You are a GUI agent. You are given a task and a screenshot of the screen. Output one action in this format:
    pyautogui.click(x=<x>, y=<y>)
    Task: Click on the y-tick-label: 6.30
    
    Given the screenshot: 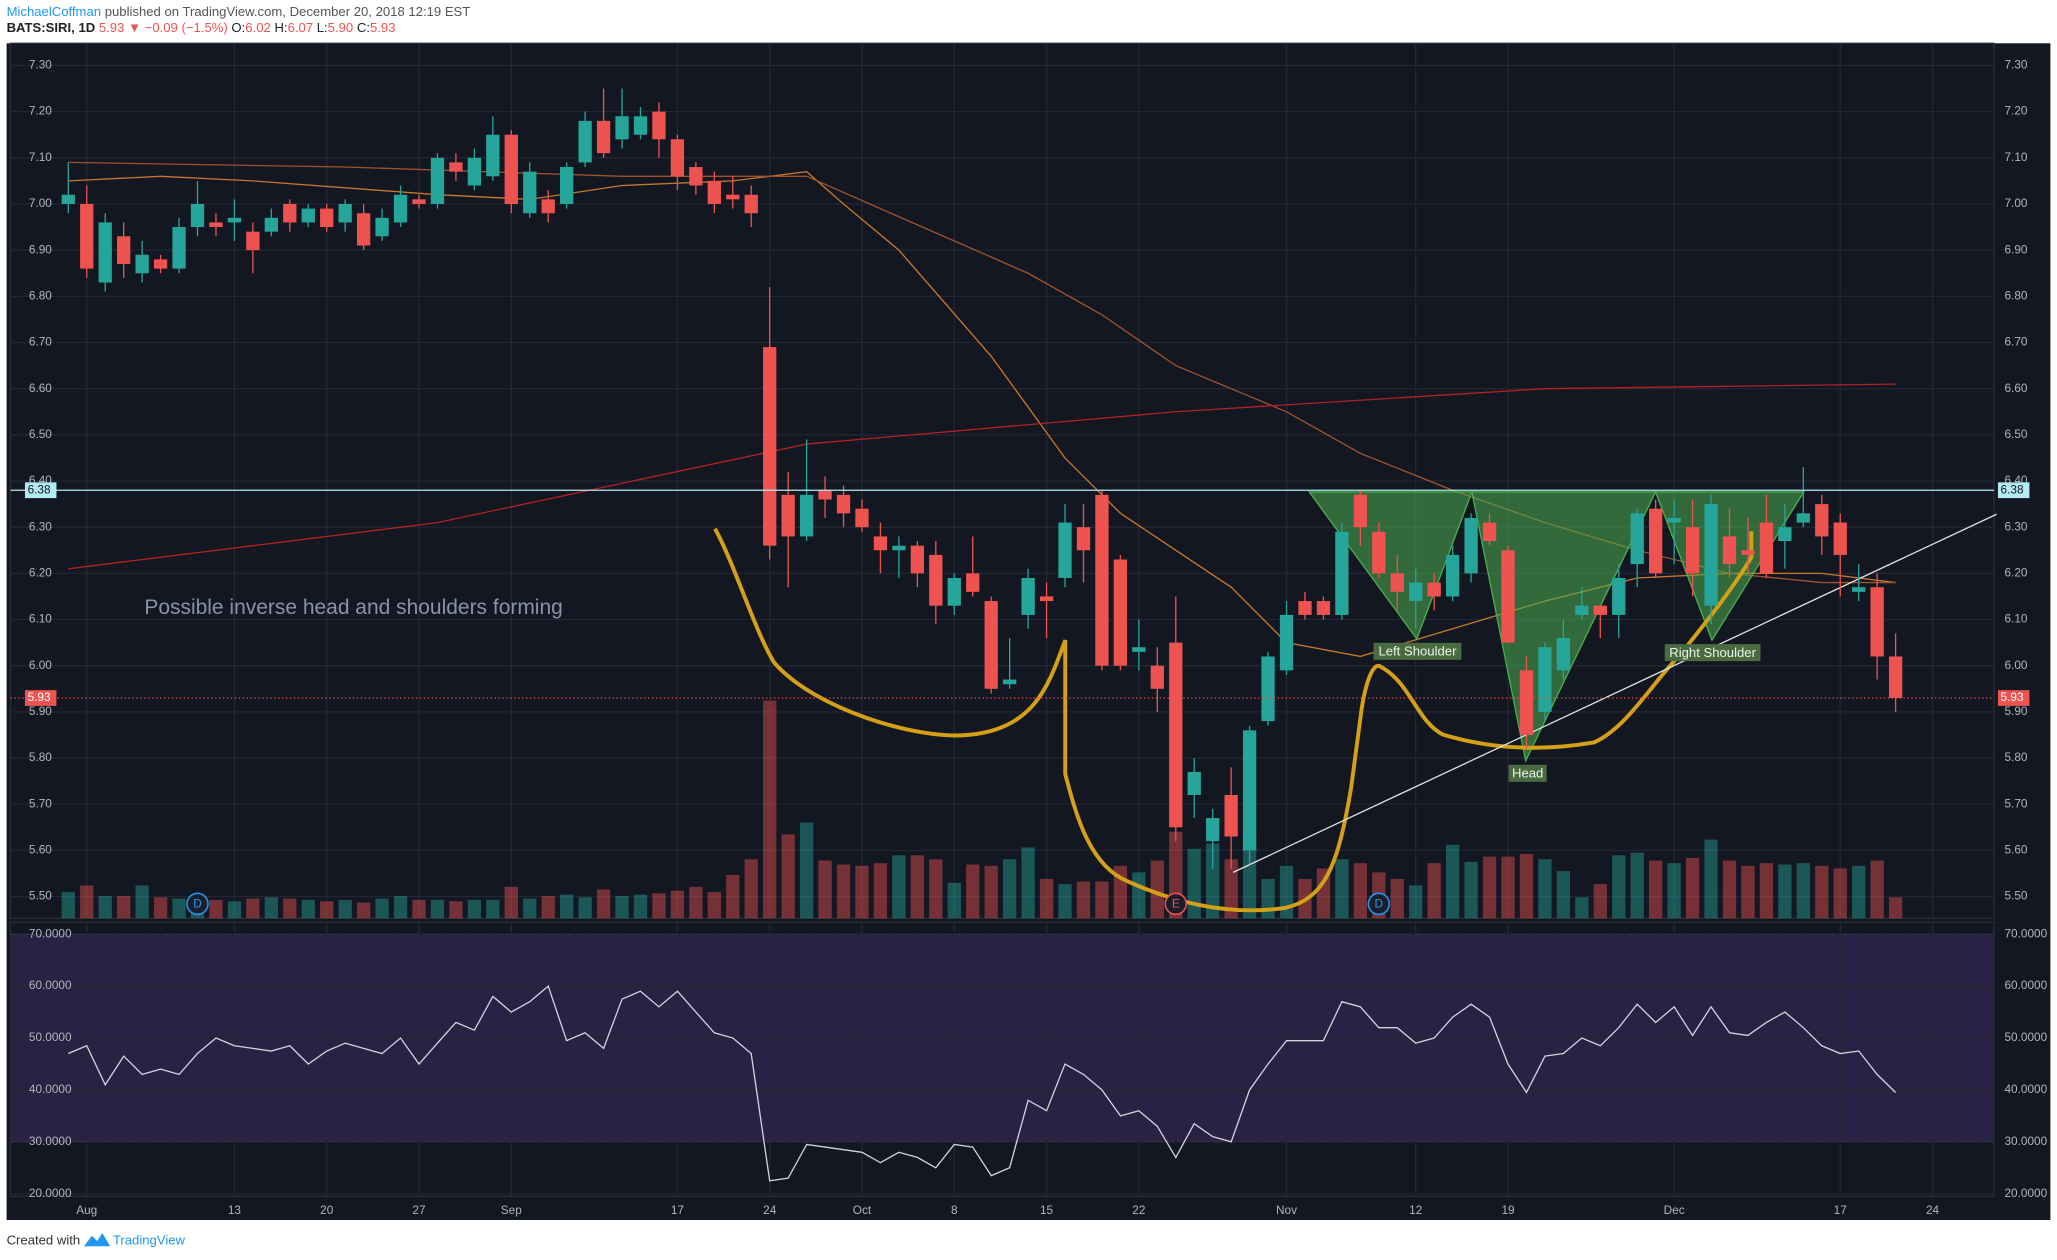 What is the action you would take?
    pyautogui.click(x=2015, y=526)
    